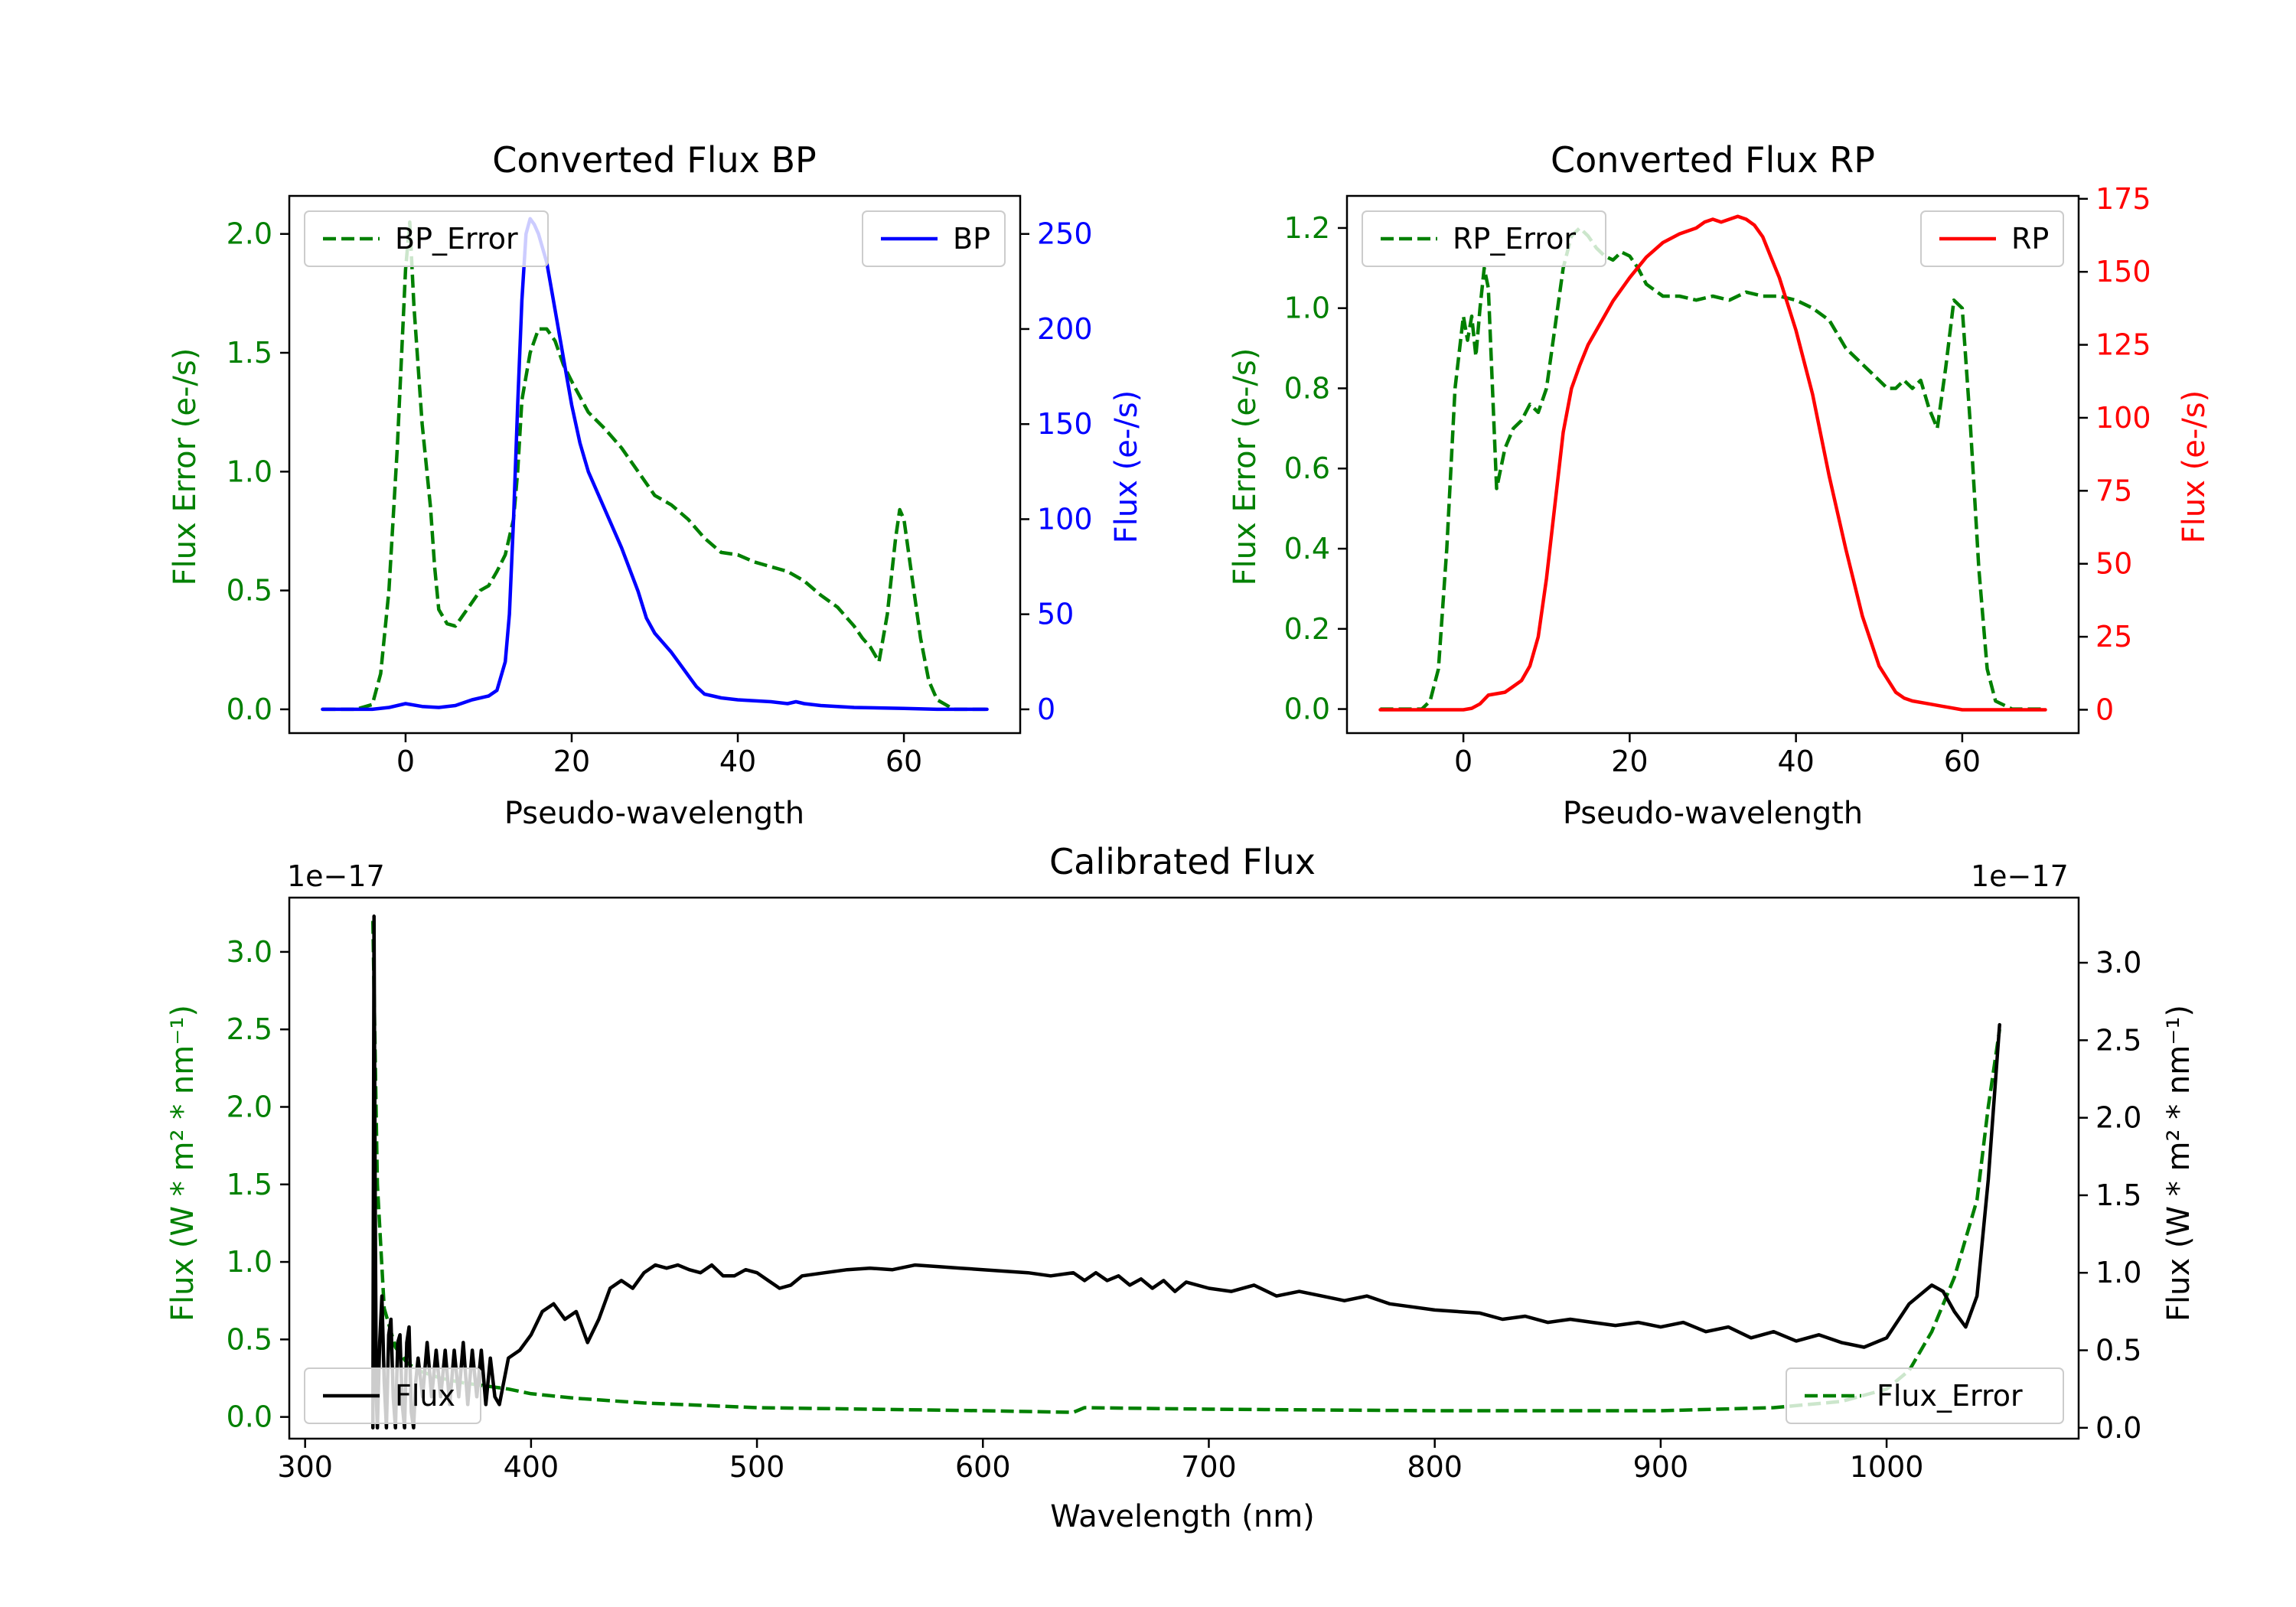 This screenshot has width=2296, height=1607. What do you see at coordinates (971, 239) in the screenshot?
I see `bp-legend-label: BP` at bounding box center [971, 239].